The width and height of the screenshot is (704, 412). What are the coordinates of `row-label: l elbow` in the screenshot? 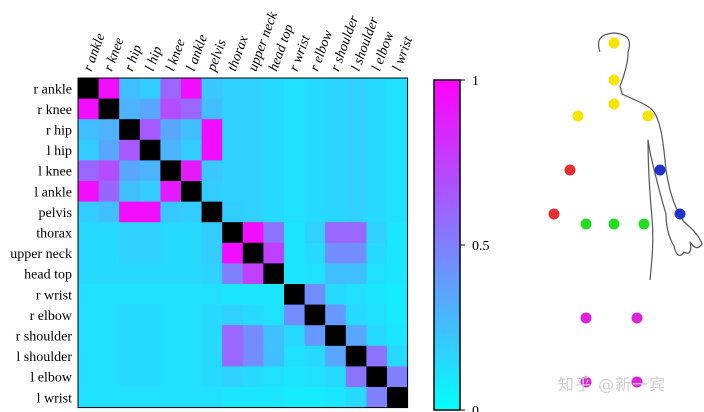 It's located at (51, 378).